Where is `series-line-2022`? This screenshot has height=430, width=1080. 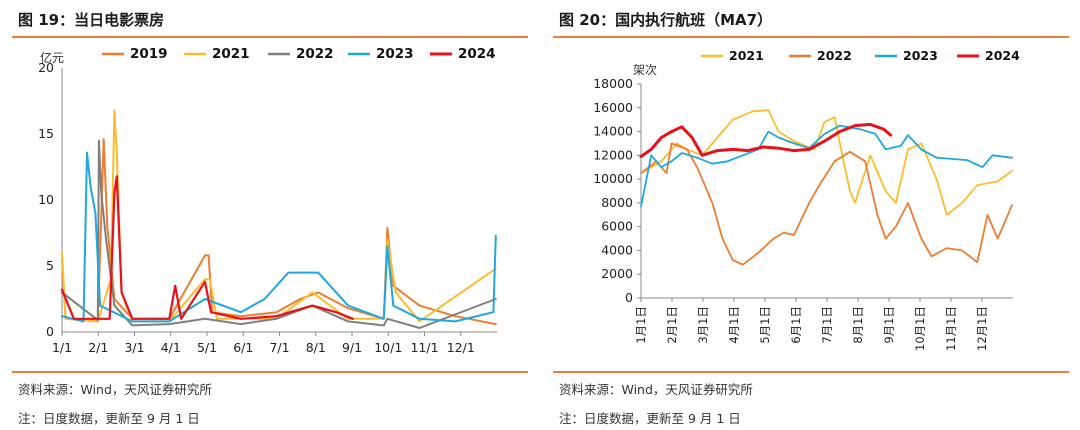
series-line-2022 is located at coordinates (826, 204).